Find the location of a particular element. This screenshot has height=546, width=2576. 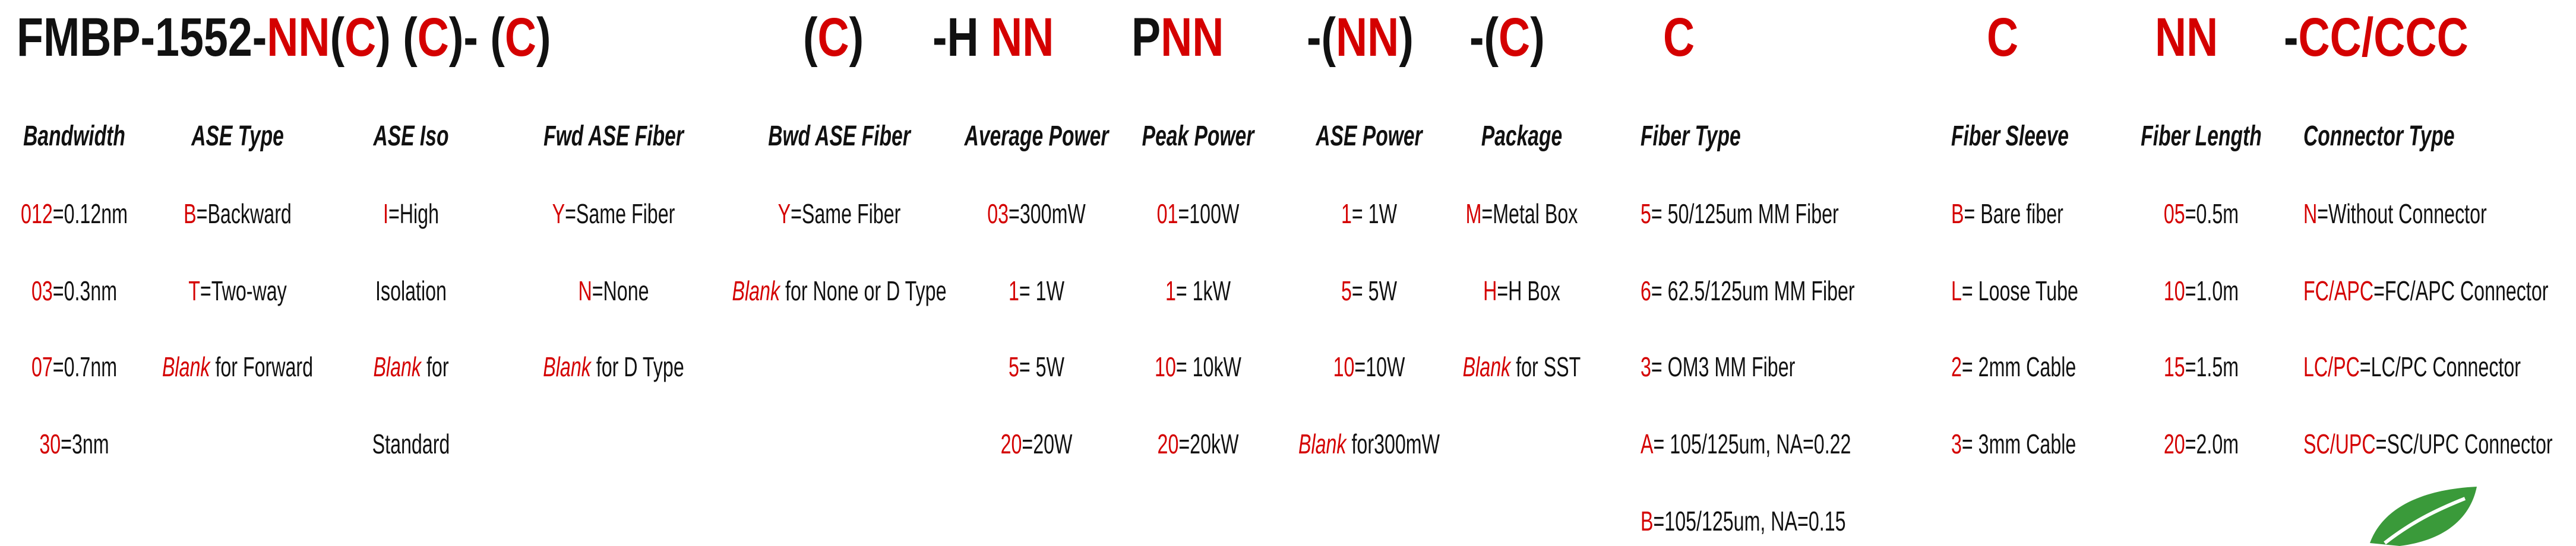

option-entry: 20=20kW is located at coordinates (1198, 444).